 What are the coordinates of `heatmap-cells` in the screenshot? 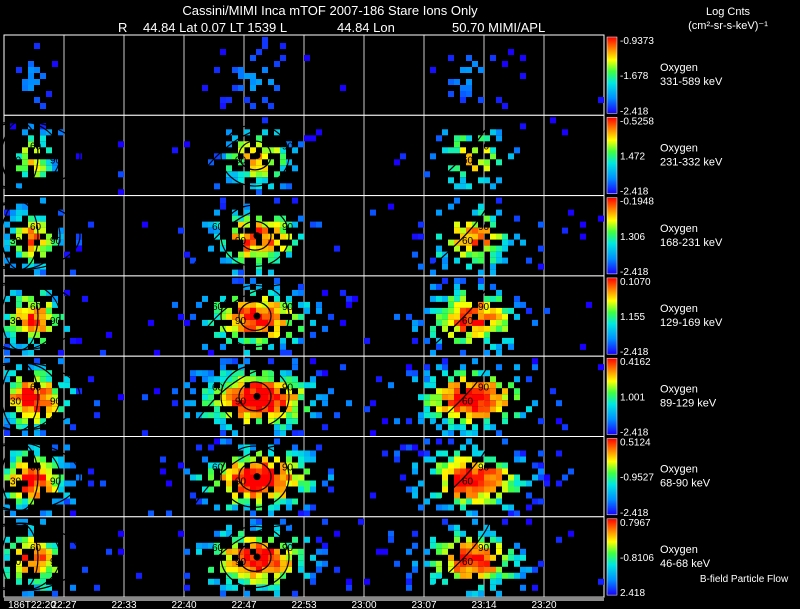 It's located at (289, 156).